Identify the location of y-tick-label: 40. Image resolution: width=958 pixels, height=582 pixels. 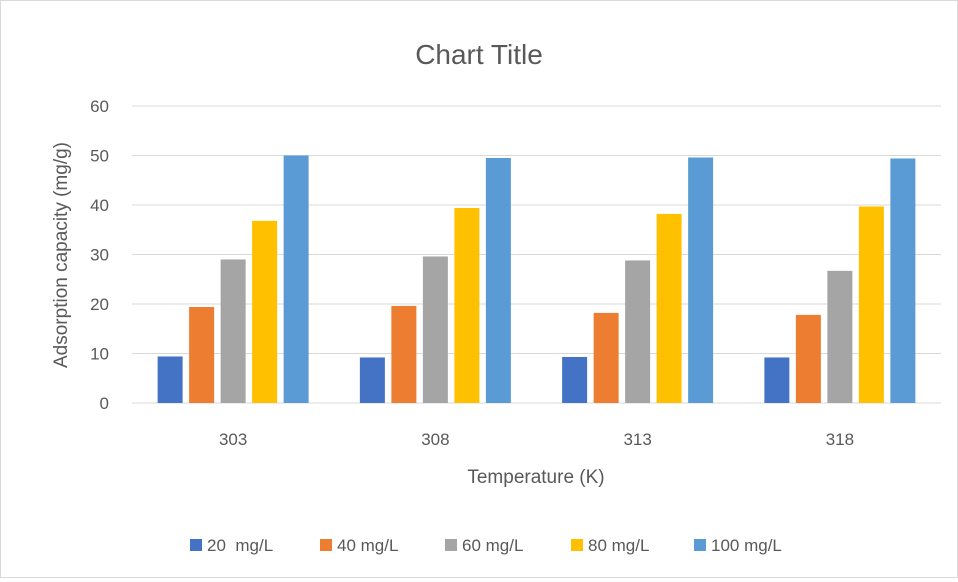
(99, 205).